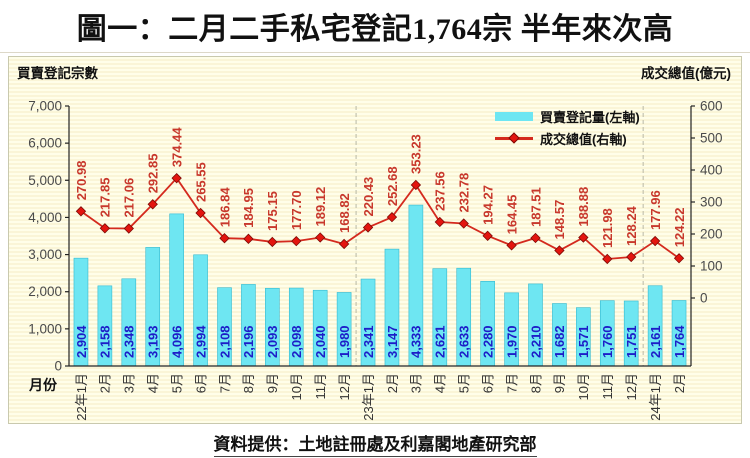 The width and height of the screenshot is (750, 458). I want to click on left-tick-label: 1,000, so click(45, 328).